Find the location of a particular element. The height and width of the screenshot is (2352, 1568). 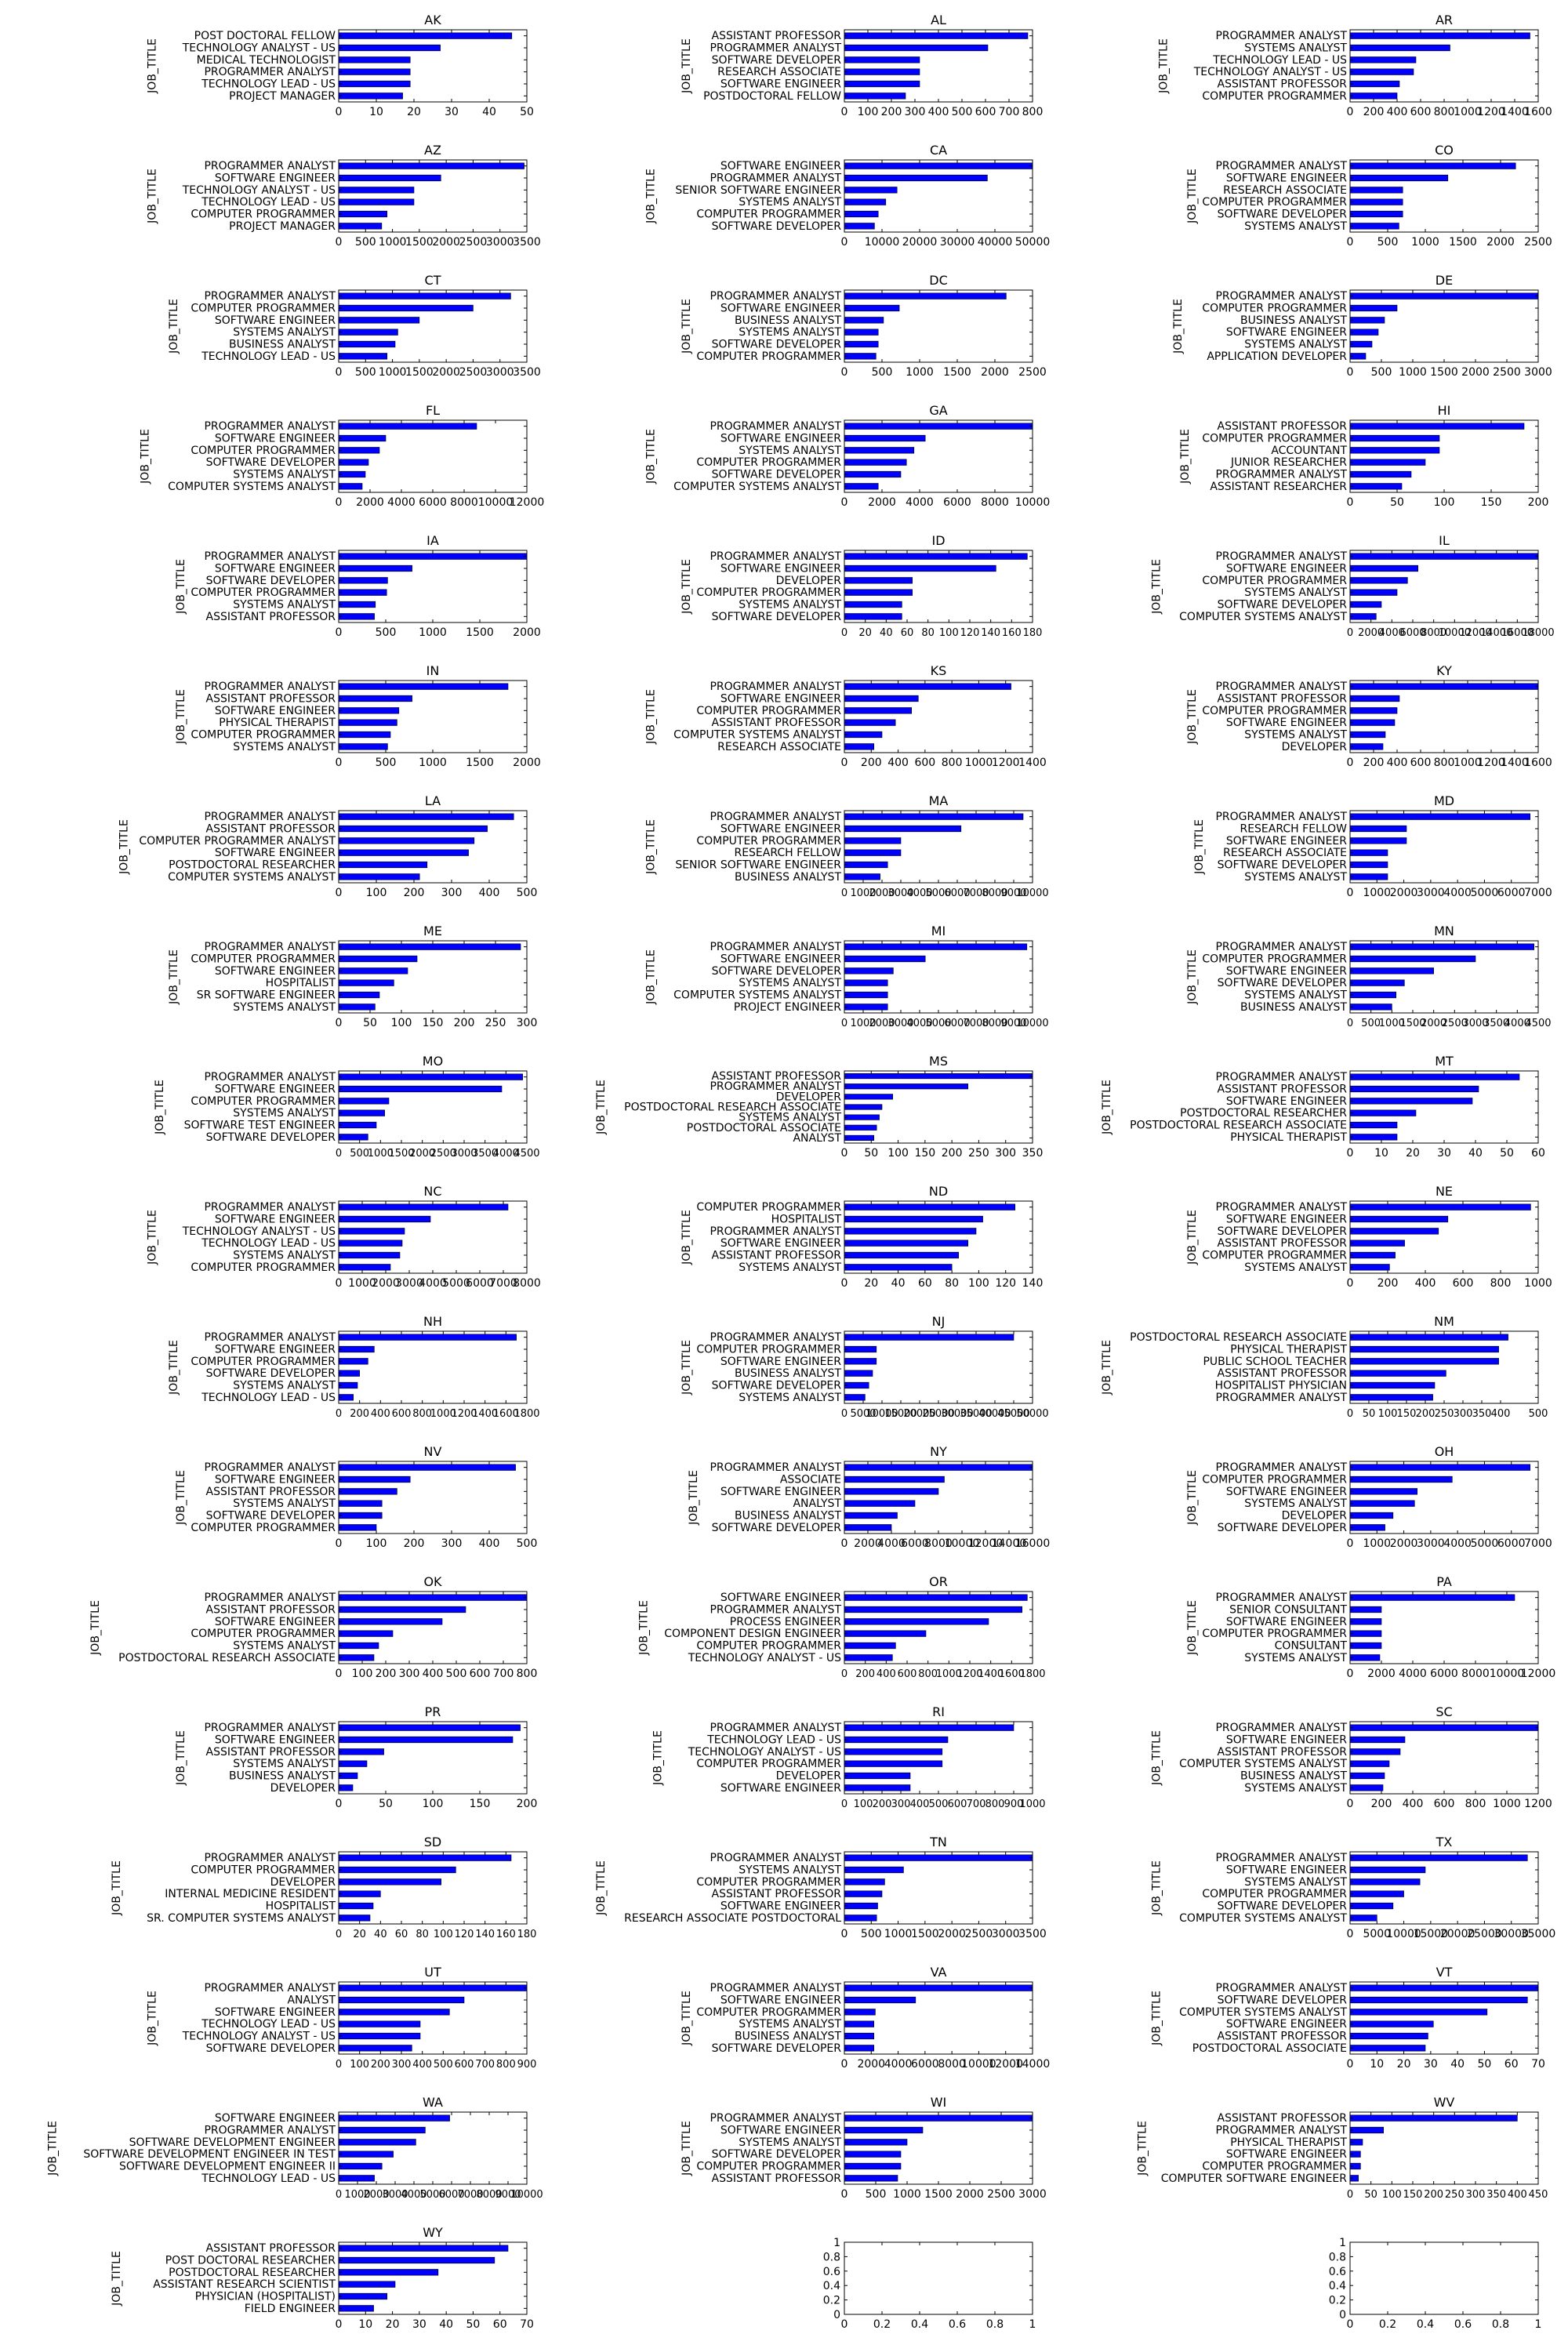

axes-frame is located at coordinates (1444, 1627).